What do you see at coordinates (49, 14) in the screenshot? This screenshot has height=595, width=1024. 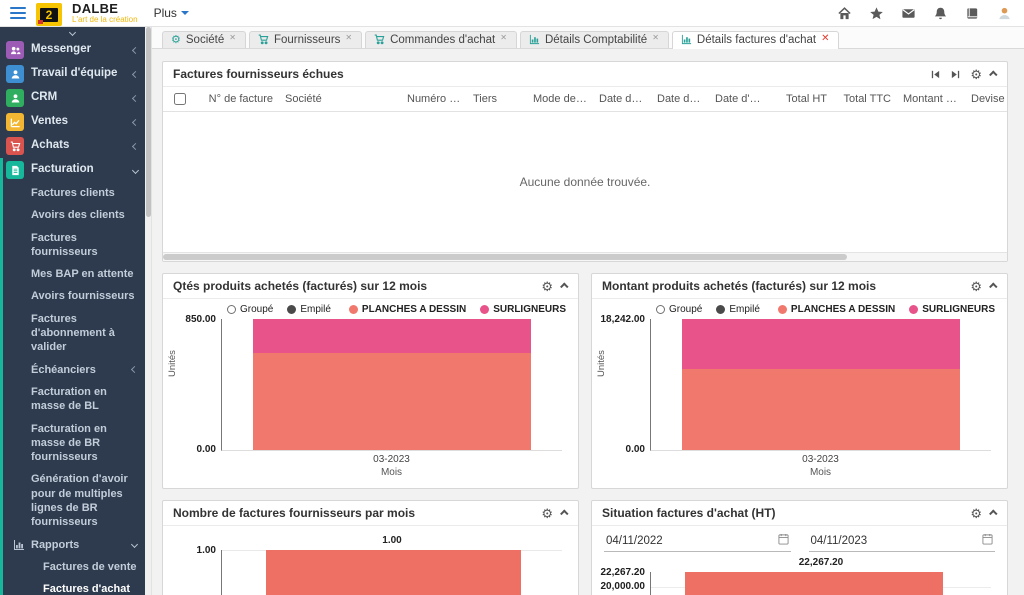 I see `brand-logo: 2` at bounding box center [49, 14].